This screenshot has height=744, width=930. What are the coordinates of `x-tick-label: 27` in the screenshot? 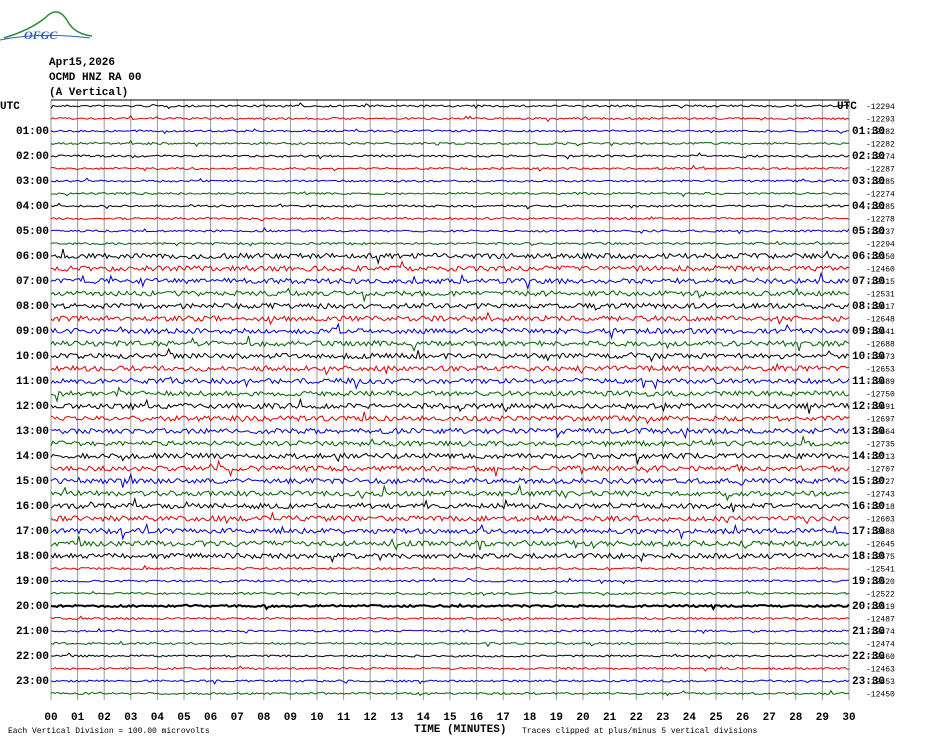 It's located at (769, 718).